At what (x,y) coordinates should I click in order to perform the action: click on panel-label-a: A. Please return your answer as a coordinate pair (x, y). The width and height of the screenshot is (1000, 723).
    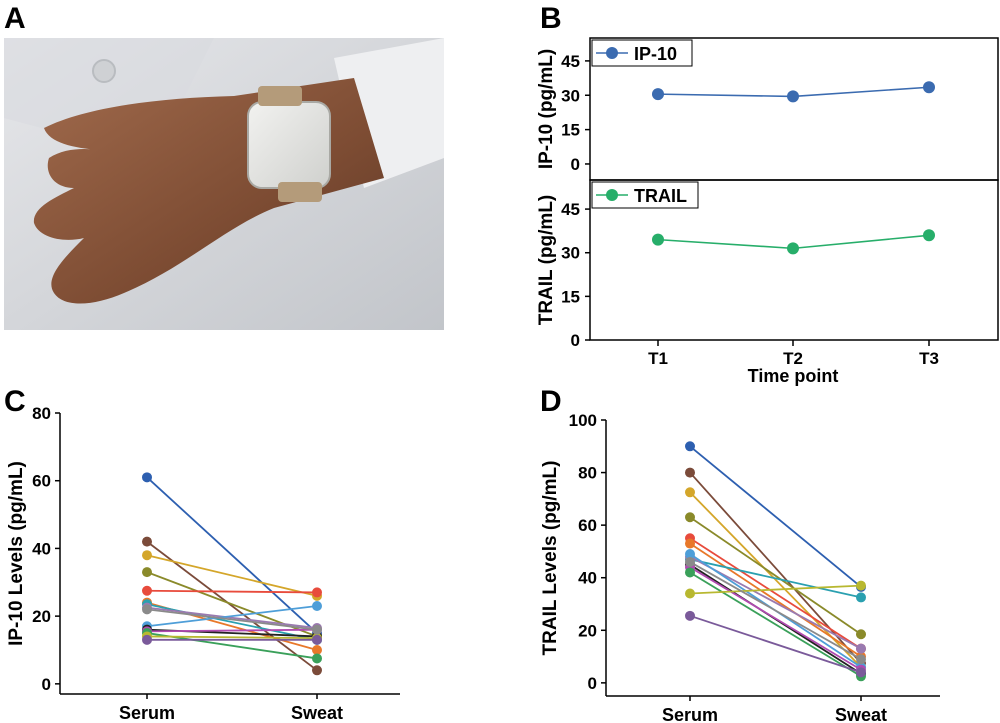
    Looking at the image, I should click on (15, 18).